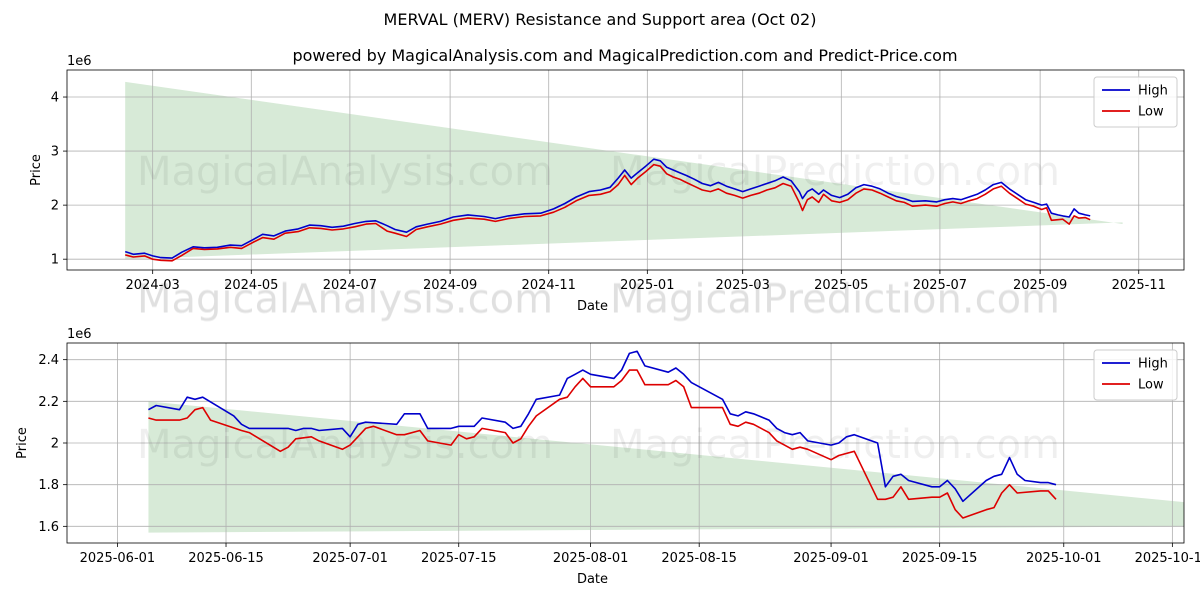 The width and height of the screenshot is (1200, 600). Describe the element at coordinates (647, 285) in the screenshot. I see `top-x-tick-label: 2025-01` at that location.